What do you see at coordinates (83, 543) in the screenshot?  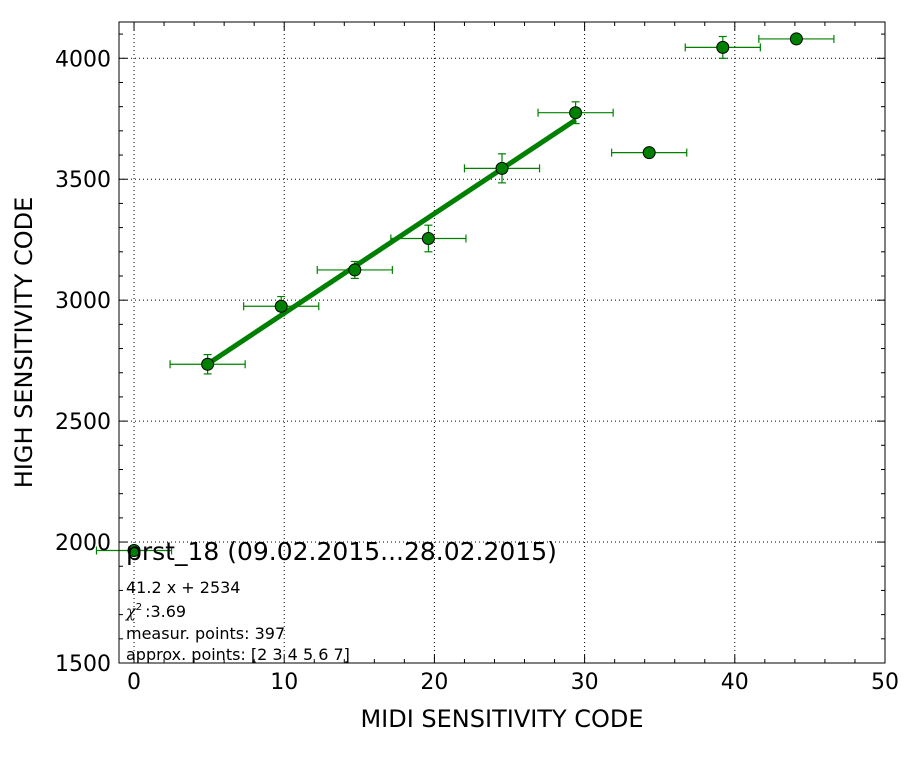 I see `y-tick-label: 2000` at bounding box center [83, 543].